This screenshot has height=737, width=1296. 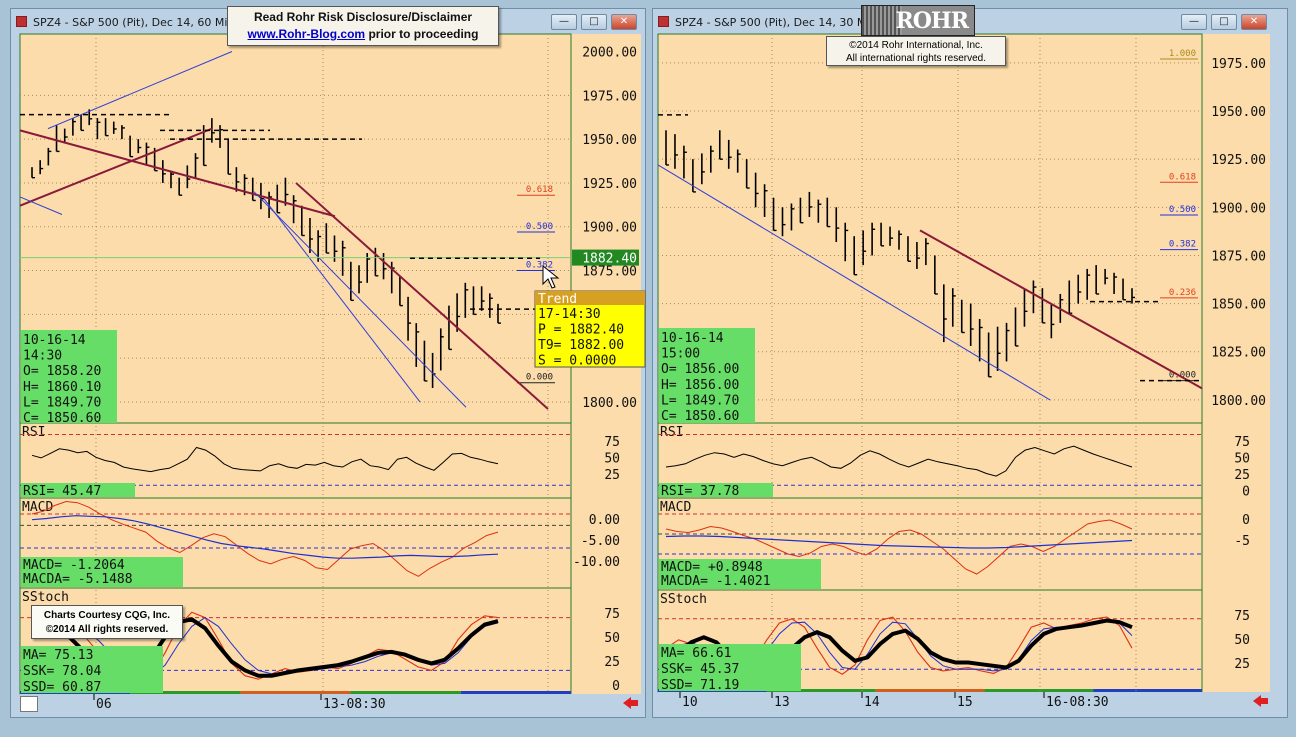 I want to click on left-sstoch-label: SStoch, so click(x=45, y=597).